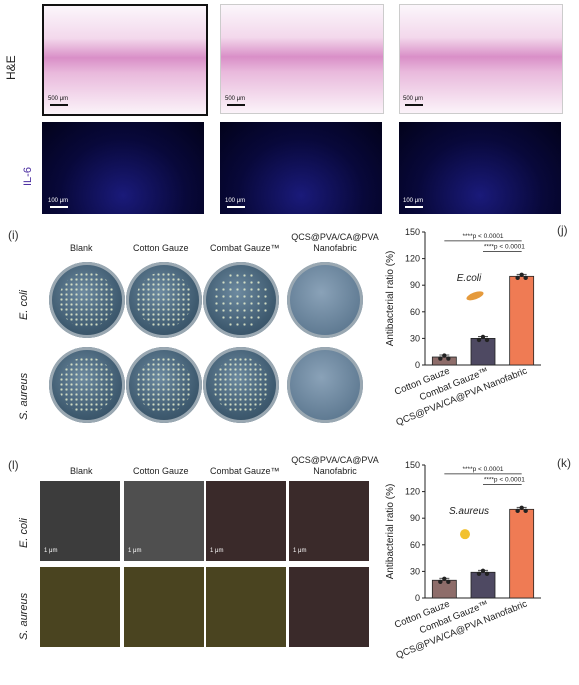 This screenshot has width=579, height=685. Describe the element at coordinates (24, 533) in the screenshot. I see `panel-l-row-ecoli: E. coli` at that location.